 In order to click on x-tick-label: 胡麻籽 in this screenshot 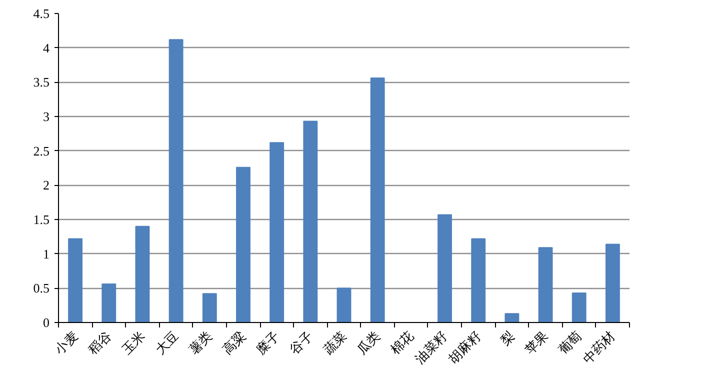, I will do `click(464, 347)`.